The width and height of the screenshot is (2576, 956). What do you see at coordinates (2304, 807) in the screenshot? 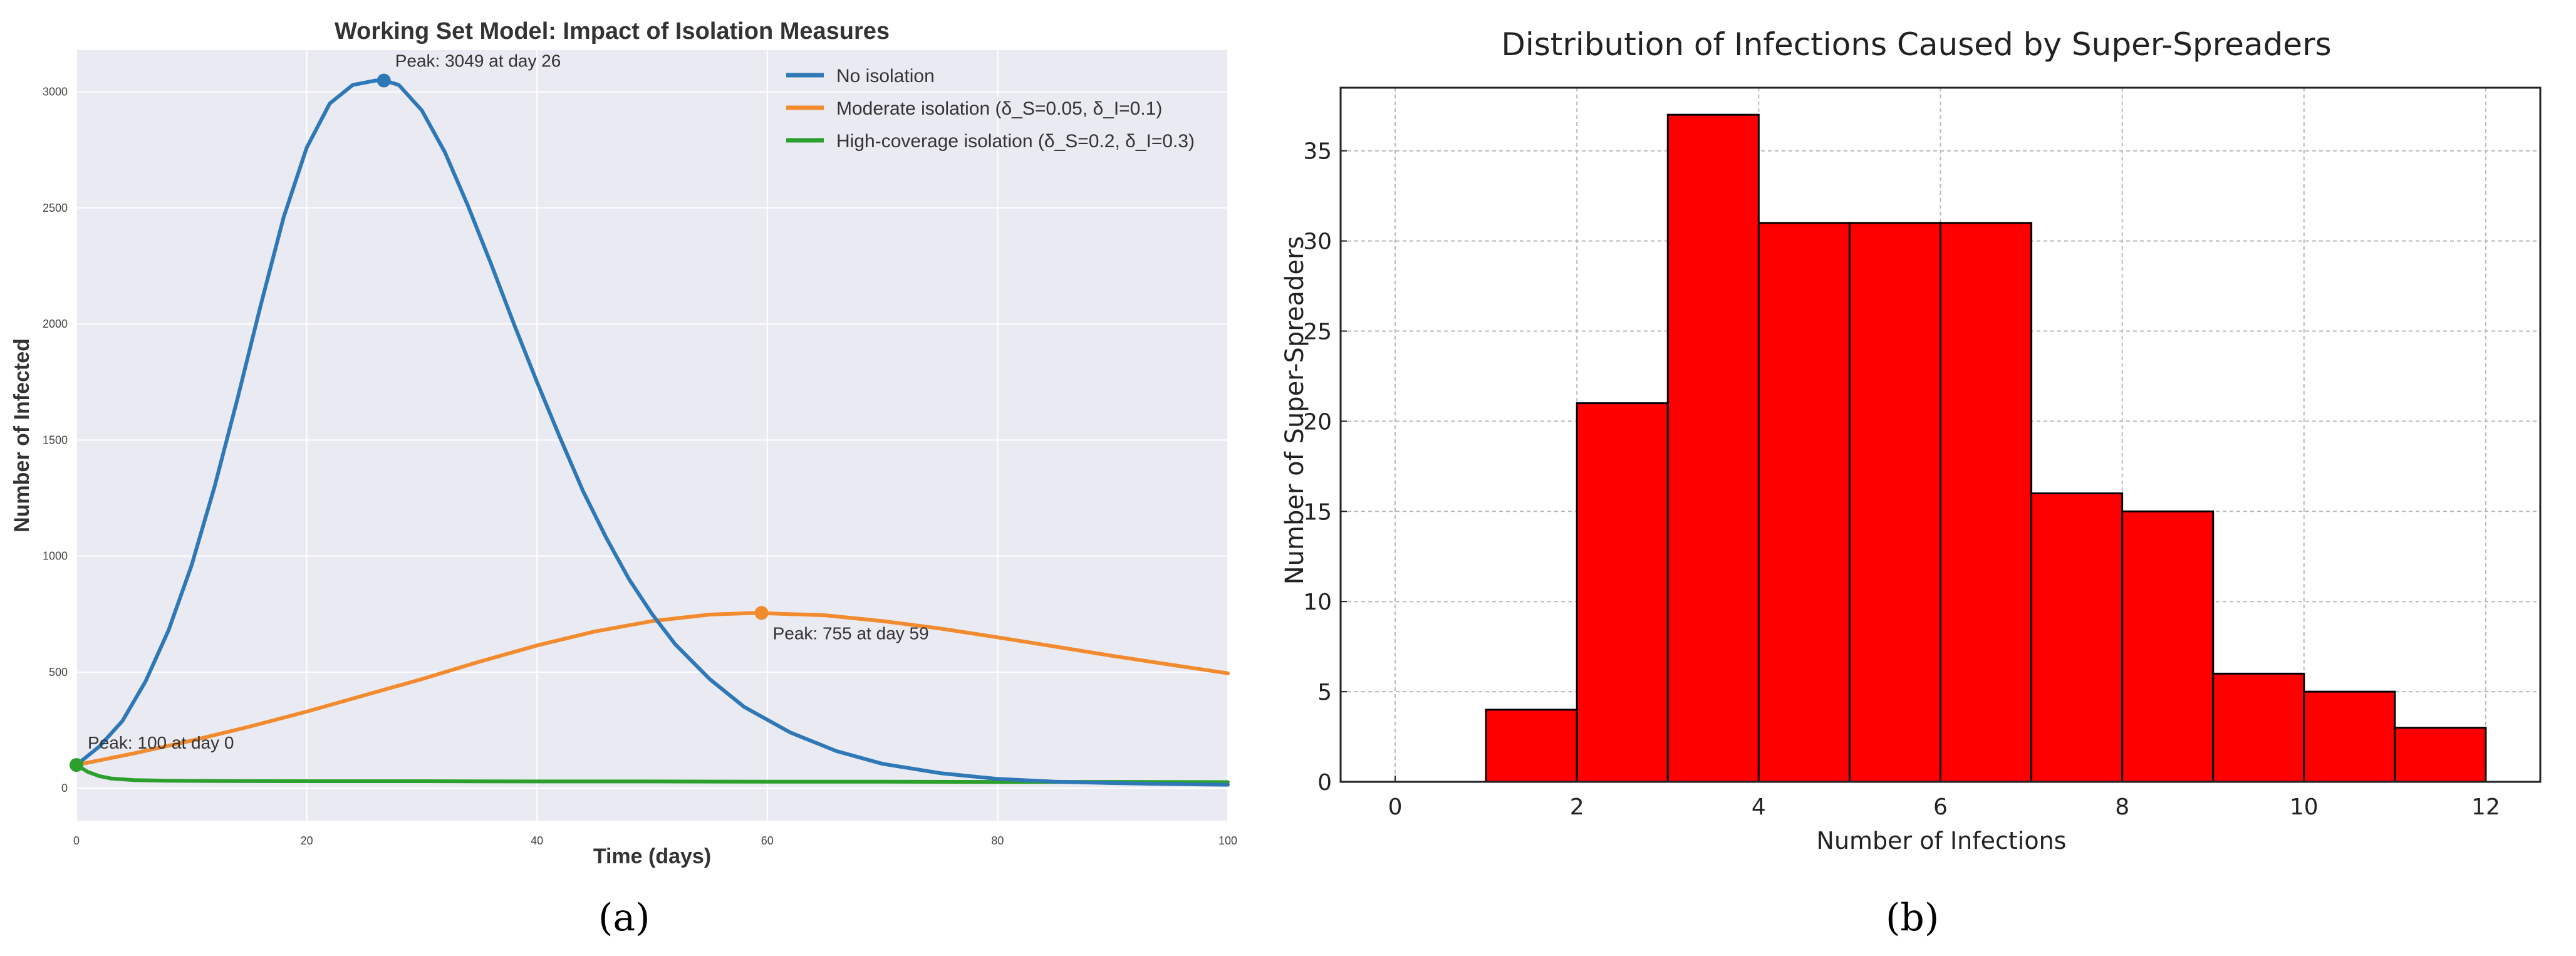
I see `chart-b-xtick-label: 10` at bounding box center [2304, 807].